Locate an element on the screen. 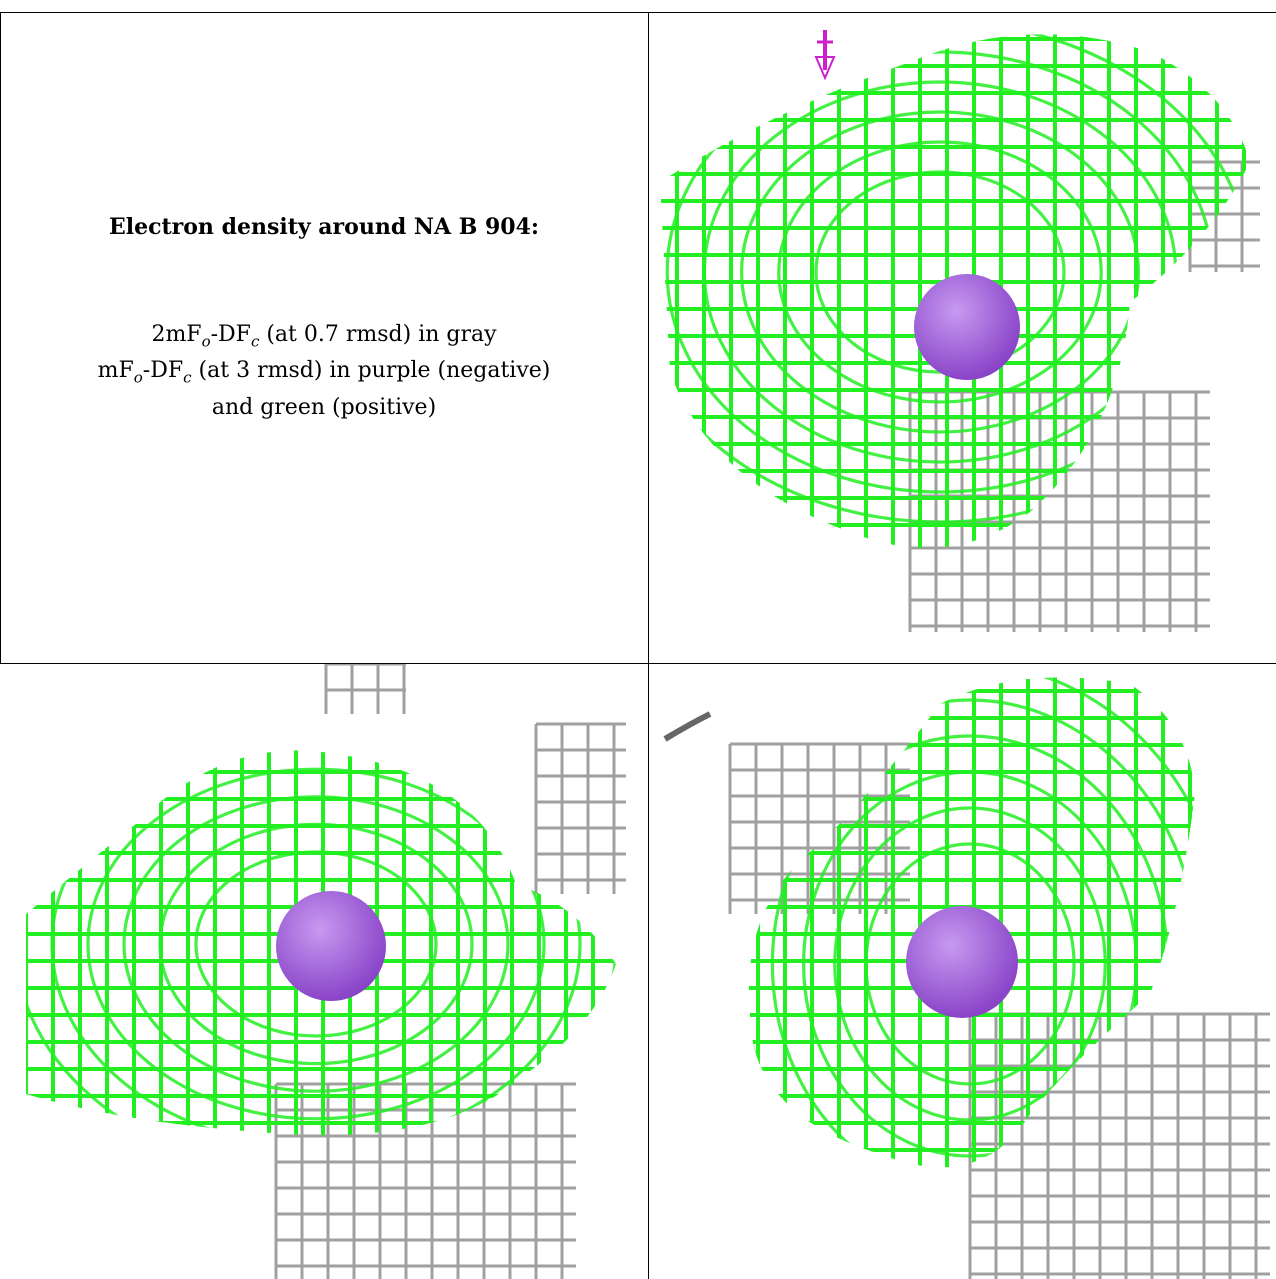  border-horizontal-center is located at coordinates (638, 663).